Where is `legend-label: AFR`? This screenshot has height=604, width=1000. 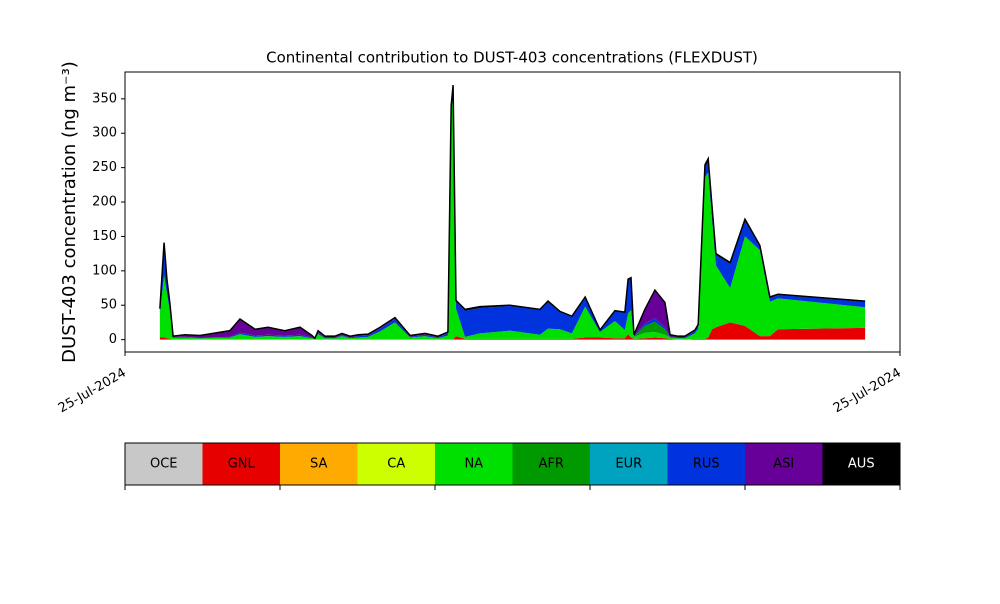
legend-label: AFR is located at coordinates (551, 464).